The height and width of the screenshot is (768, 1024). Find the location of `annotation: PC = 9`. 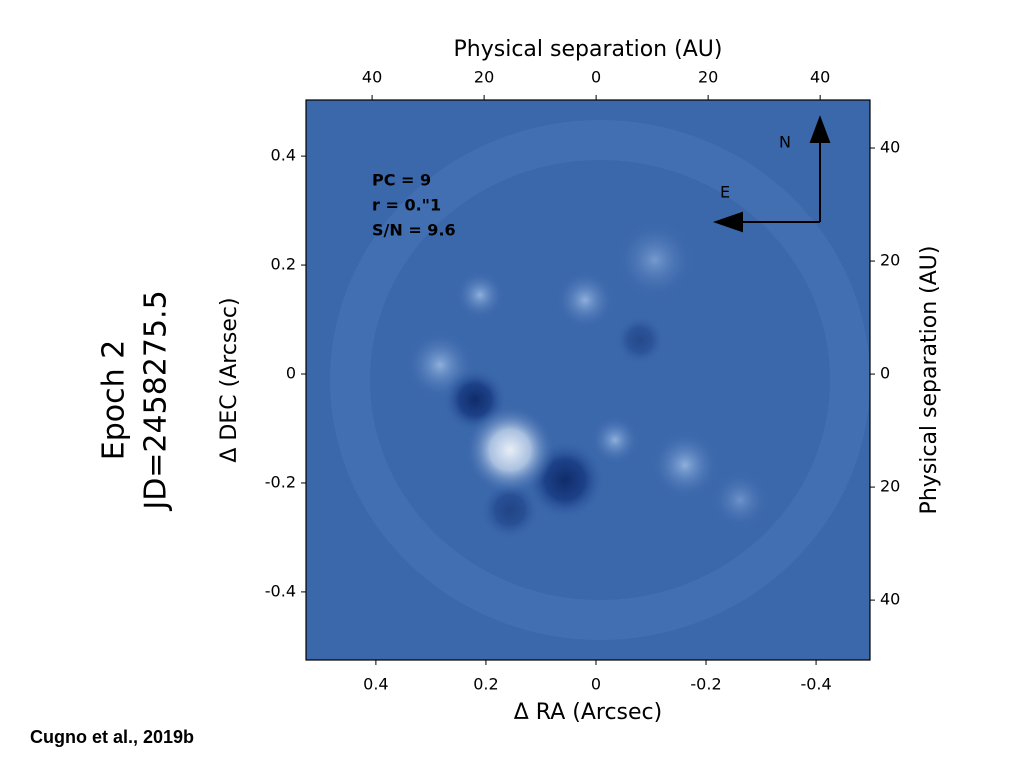

annotation: PC = 9 is located at coordinates (401, 180).